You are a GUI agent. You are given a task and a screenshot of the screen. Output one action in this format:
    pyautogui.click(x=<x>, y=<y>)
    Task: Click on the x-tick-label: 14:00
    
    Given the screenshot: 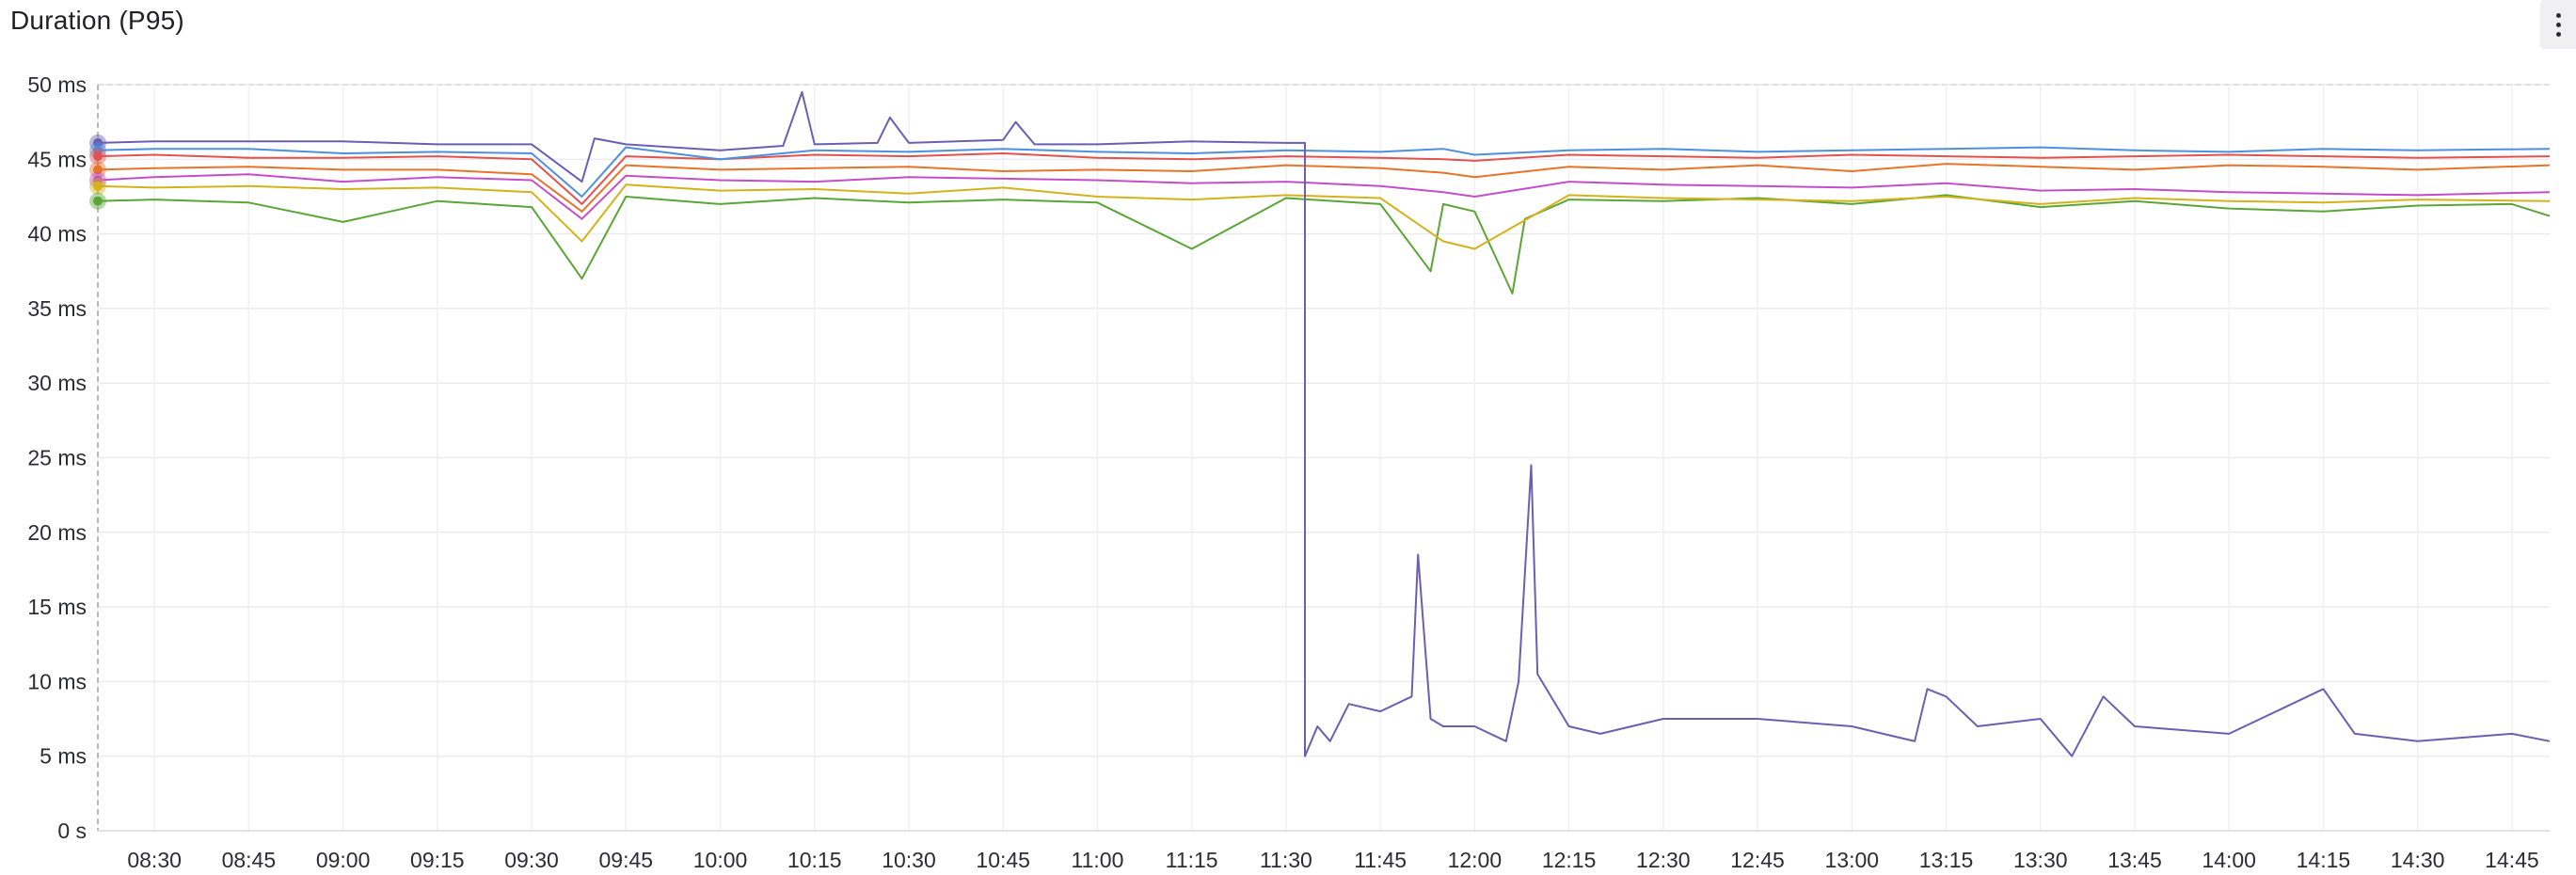 What is the action you would take?
    pyautogui.click(x=2229, y=860)
    